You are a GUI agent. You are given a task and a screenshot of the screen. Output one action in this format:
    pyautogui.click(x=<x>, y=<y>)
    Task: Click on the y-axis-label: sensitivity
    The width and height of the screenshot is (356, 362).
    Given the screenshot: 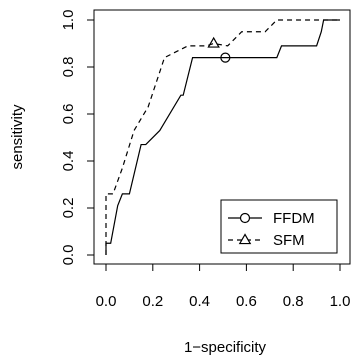 What is the action you would take?
    pyautogui.click(x=17, y=137)
    